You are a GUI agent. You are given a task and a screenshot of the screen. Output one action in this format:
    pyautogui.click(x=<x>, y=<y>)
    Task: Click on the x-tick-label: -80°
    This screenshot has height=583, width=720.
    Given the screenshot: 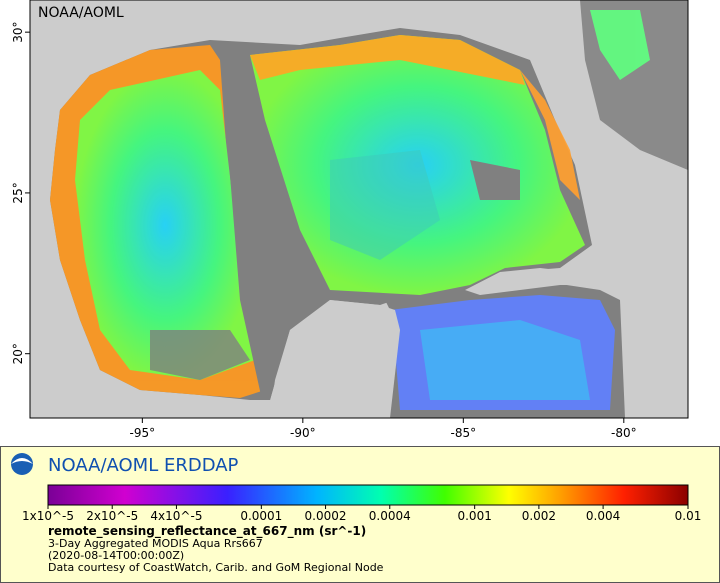 What is the action you would take?
    pyautogui.click(x=624, y=433)
    